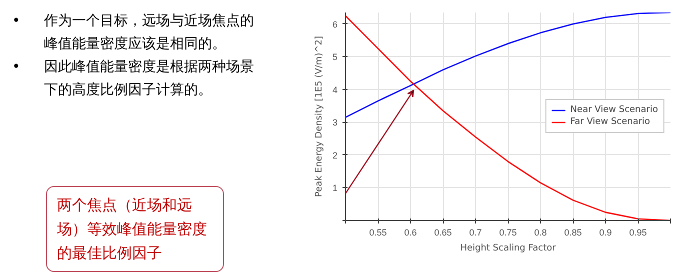  What do you see at coordinates (508, 249) in the screenshot?
I see `x-axis-title: Height Scaling Factor` at bounding box center [508, 249].